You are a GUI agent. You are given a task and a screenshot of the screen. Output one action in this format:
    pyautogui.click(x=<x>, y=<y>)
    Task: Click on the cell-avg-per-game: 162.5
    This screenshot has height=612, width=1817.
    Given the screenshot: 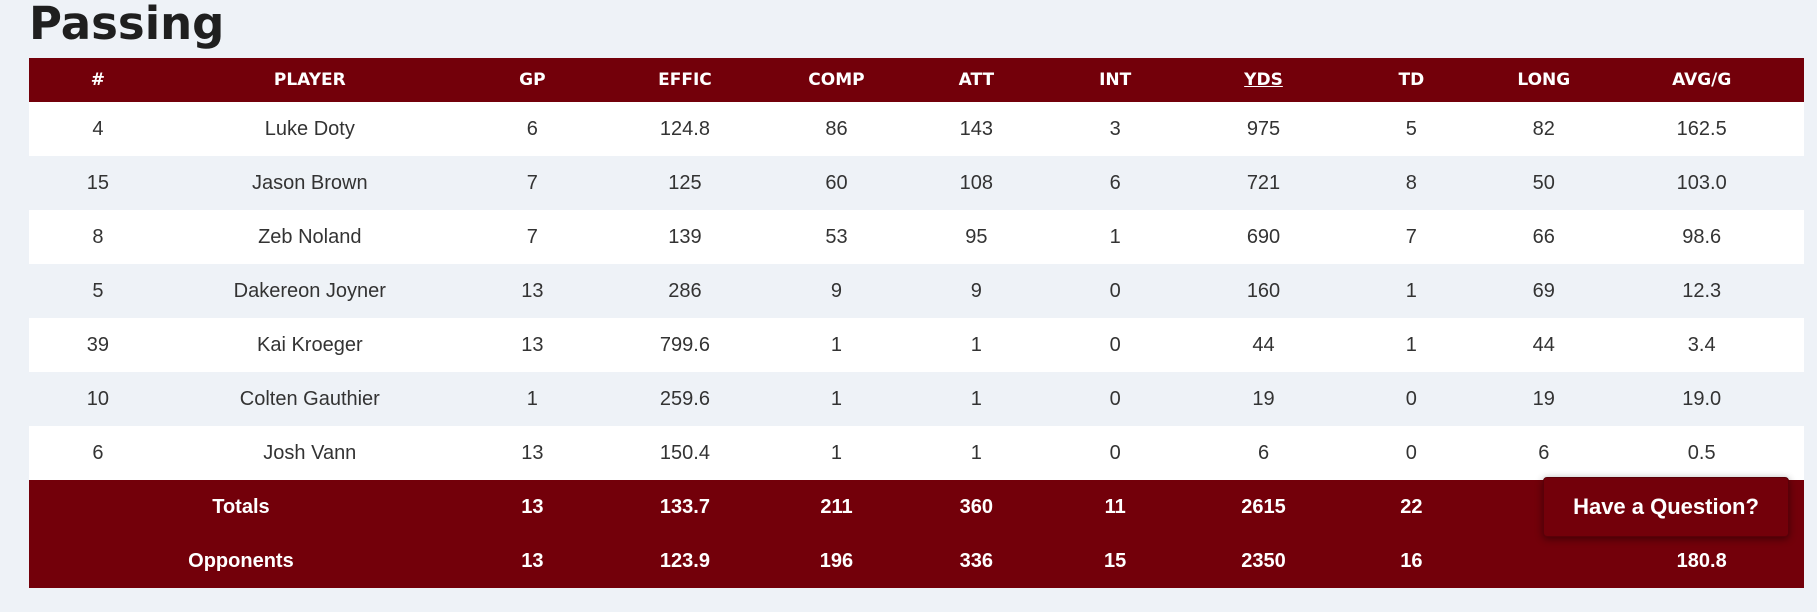 What is the action you would take?
    pyautogui.click(x=1701, y=128)
    